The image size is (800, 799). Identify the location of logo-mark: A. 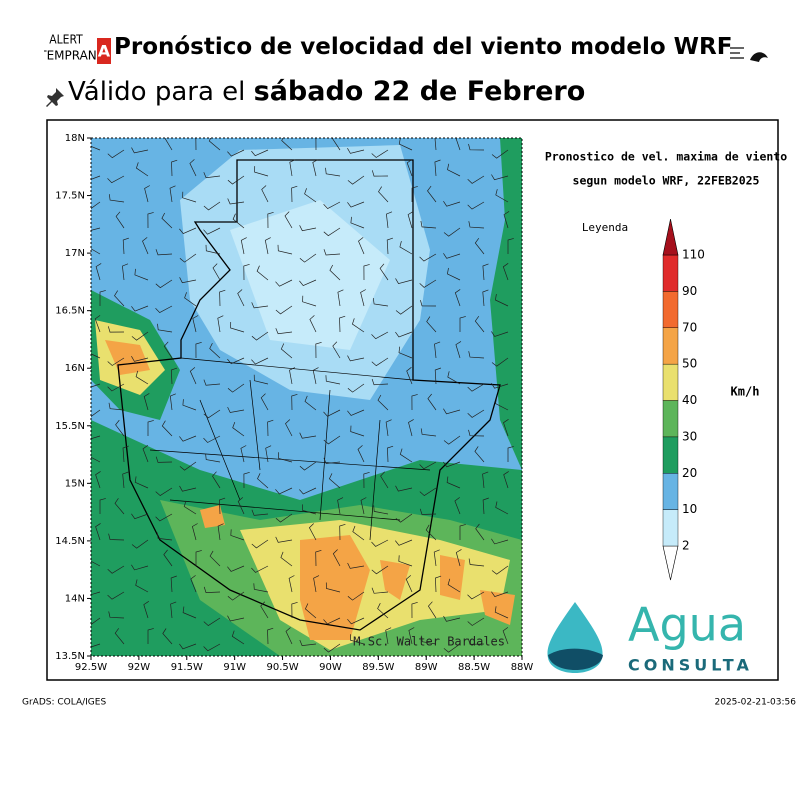
(104, 51).